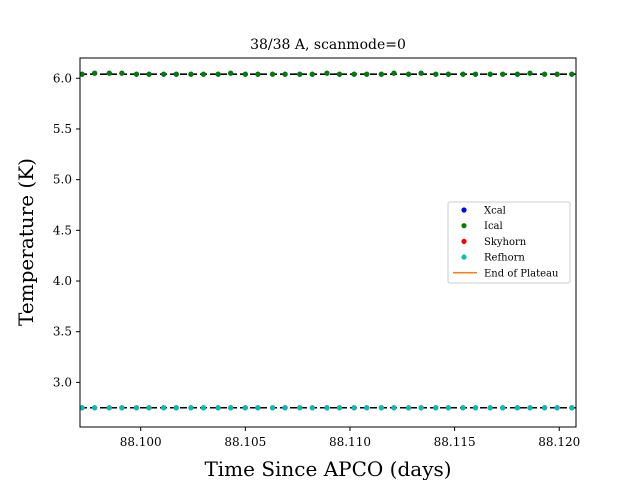 The width and height of the screenshot is (640, 480). Describe the element at coordinates (521, 273) in the screenshot. I see `legend-label: End of Plateau` at that location.